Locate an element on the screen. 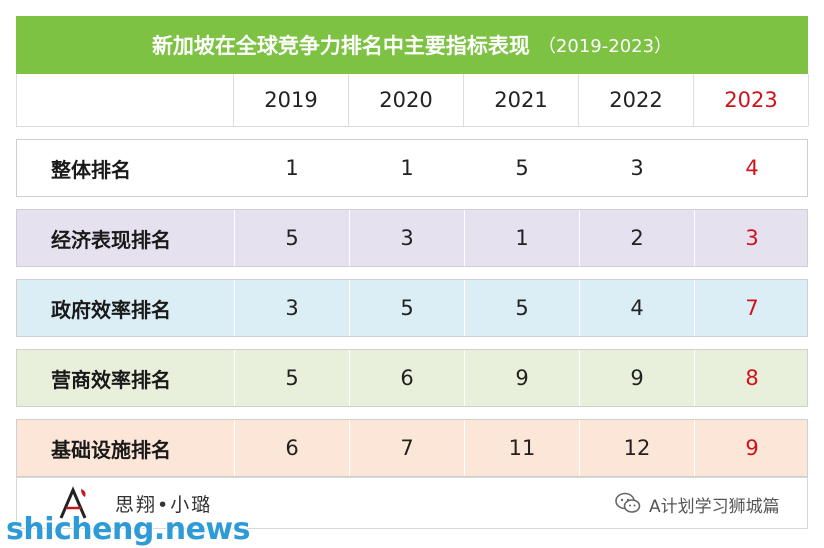  row-label: 营商效率排名 is located at coordinates (111, 379).